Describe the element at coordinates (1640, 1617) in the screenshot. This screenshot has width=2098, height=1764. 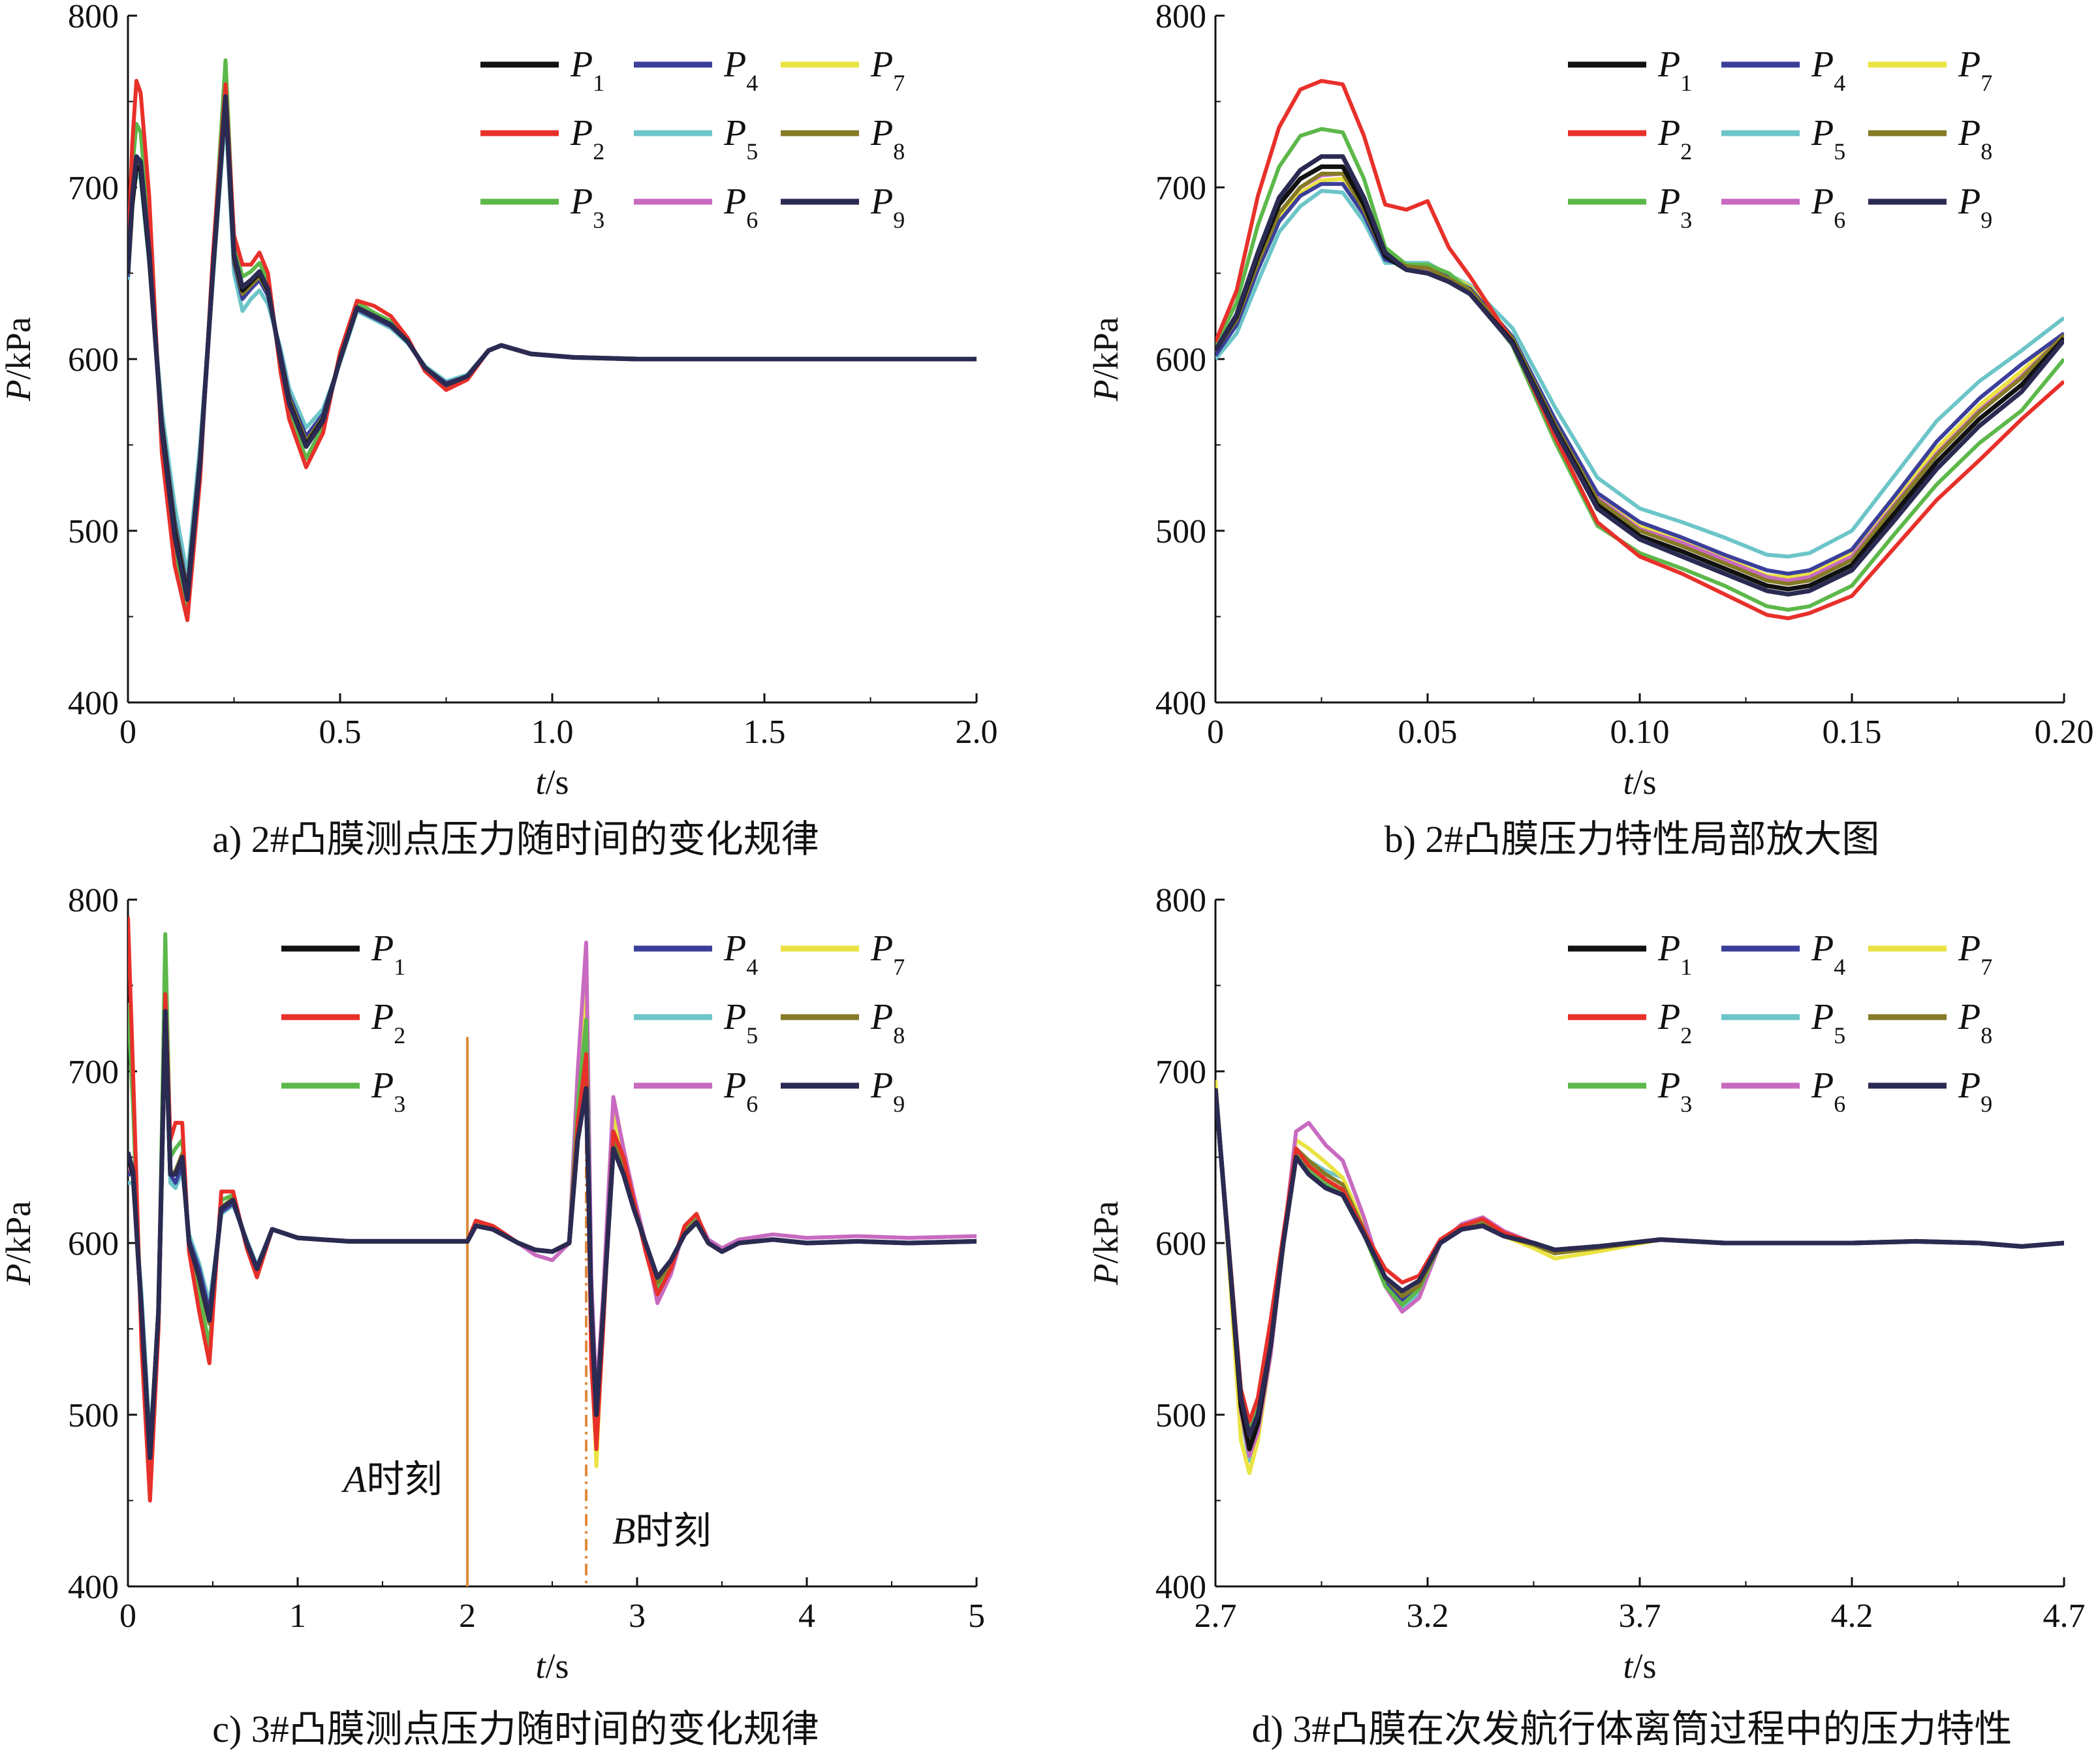
I see `x-tick-label: 3.7` at that location.